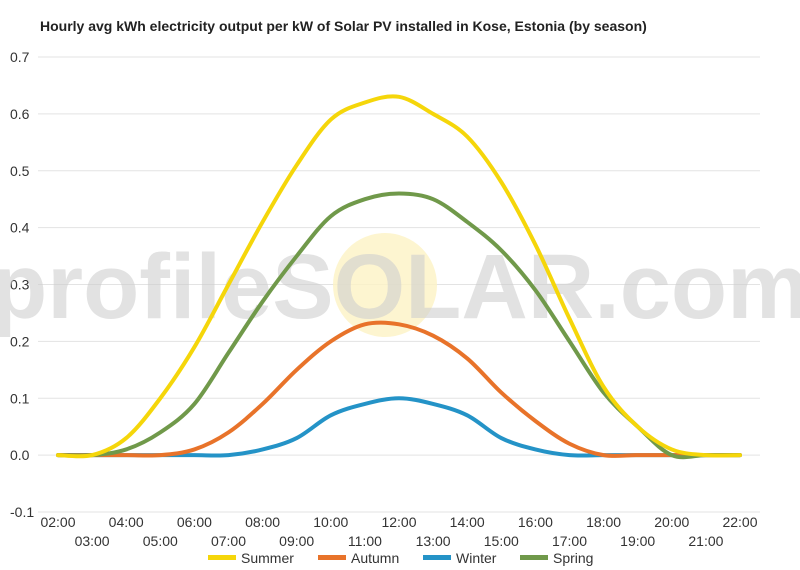 Image resolution: width=800 pixels, height=570 pixels. Describe the element at coordinates (739, 522) in the screenshot. I see `x-tick-label: 22:00` at that location.